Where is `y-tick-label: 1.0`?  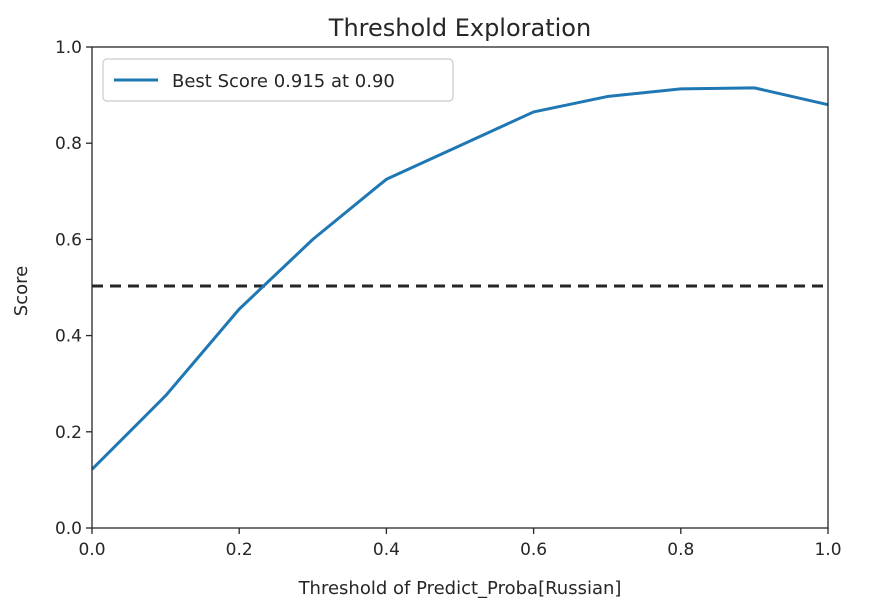 y-tick-label: 1.0 is located at coordinates (68, 48).